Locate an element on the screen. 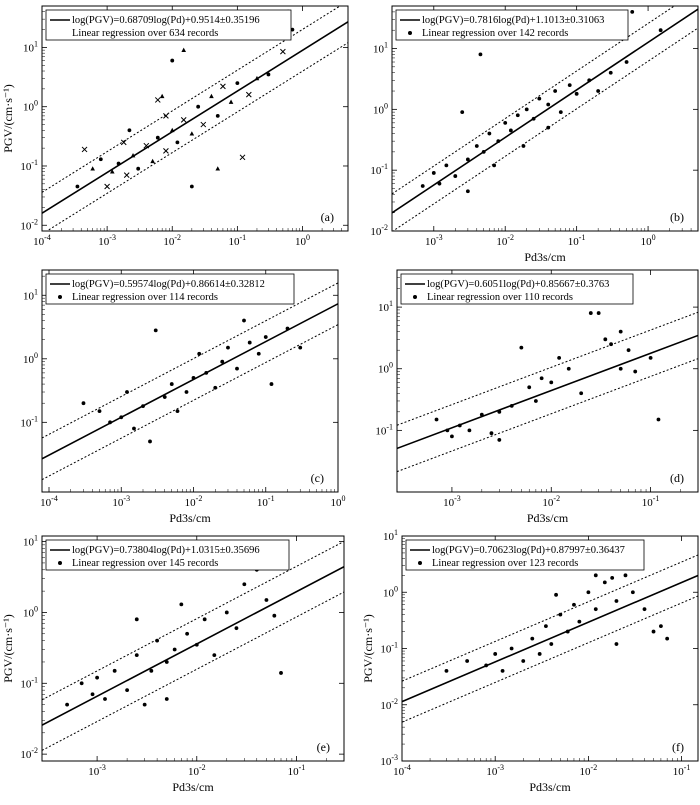 This screenshot has height=805, width=700. x-tick-label: 10⁻² is located at coordinates (589, 770).